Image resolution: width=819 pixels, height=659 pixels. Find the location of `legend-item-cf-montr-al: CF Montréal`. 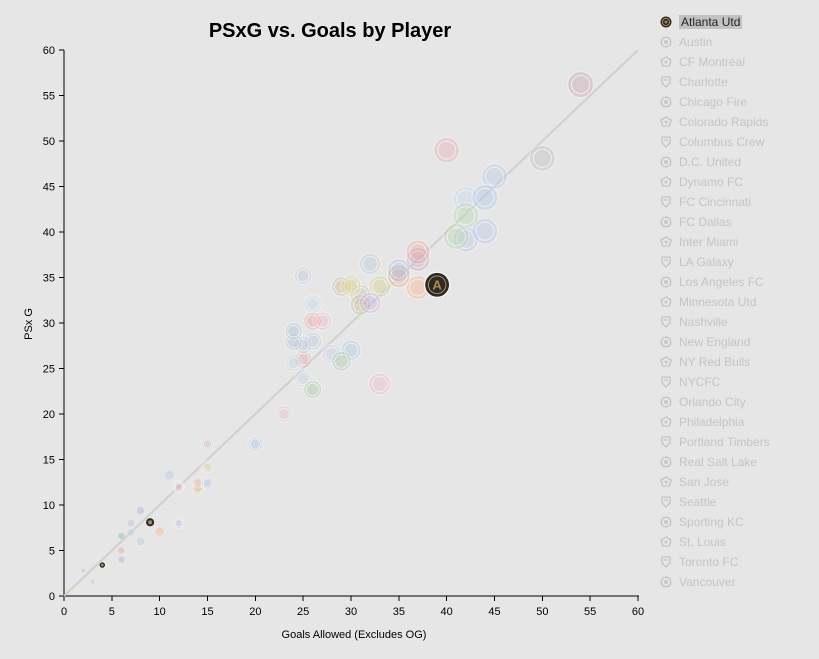

legend-item-cf-montr-al: CF Montréal is located at coordinates (715, 62).